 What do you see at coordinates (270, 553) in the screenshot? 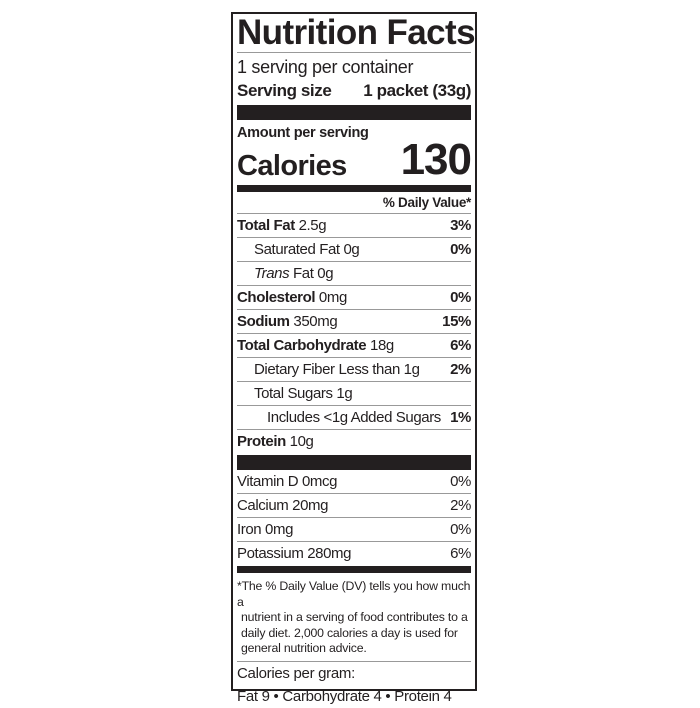
I see `vitamin-name: Potassium` at bounding box center [270, 553].